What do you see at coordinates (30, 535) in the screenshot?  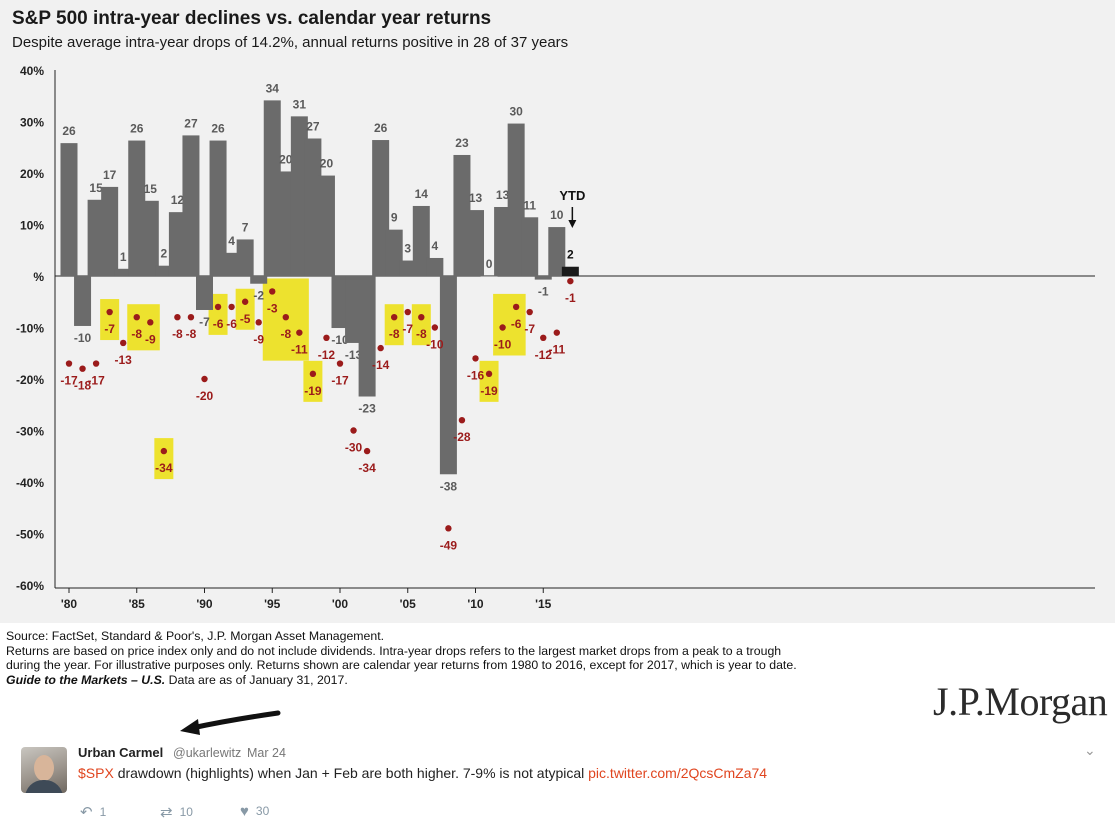 I see `y-tick-label: -50%` at bounding box center [30, 535].